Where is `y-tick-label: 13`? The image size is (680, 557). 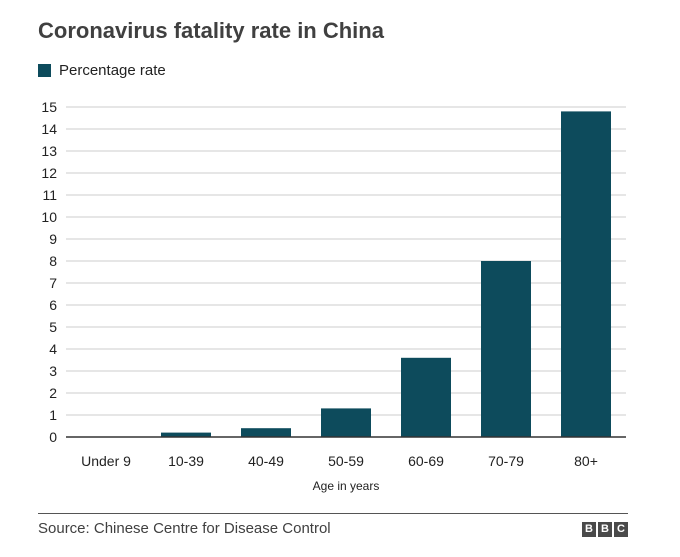 y-tick-label: 13 is located at coordinates (49, 151).